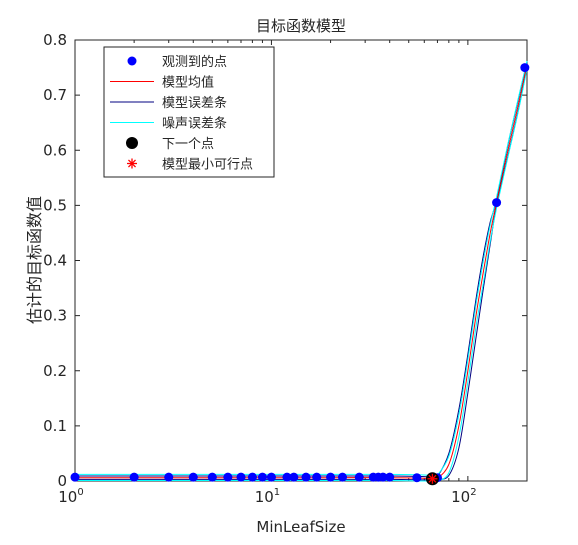  Describe the element at coordinates (132, 61) in the screenshot. I see `legend-icon-dot` at that location.